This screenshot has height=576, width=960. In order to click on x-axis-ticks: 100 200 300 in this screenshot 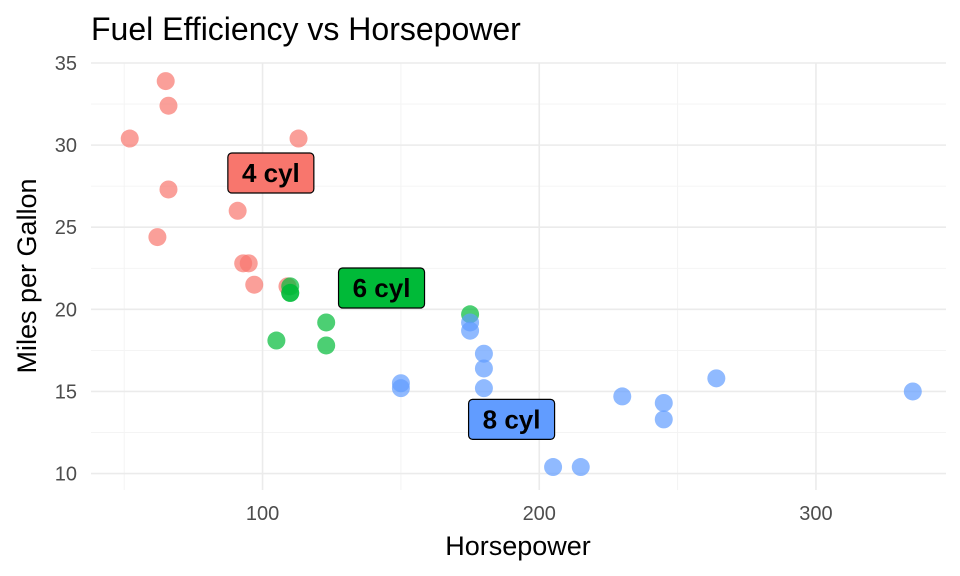, I will do `click(539, 514)`.